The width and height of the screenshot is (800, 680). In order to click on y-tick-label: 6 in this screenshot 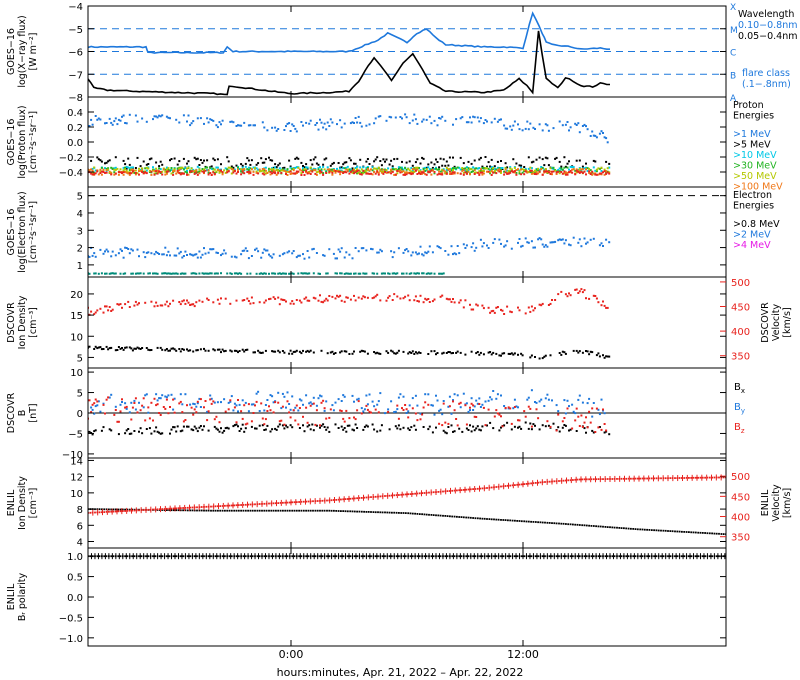, I will do `click(80, 526)`.